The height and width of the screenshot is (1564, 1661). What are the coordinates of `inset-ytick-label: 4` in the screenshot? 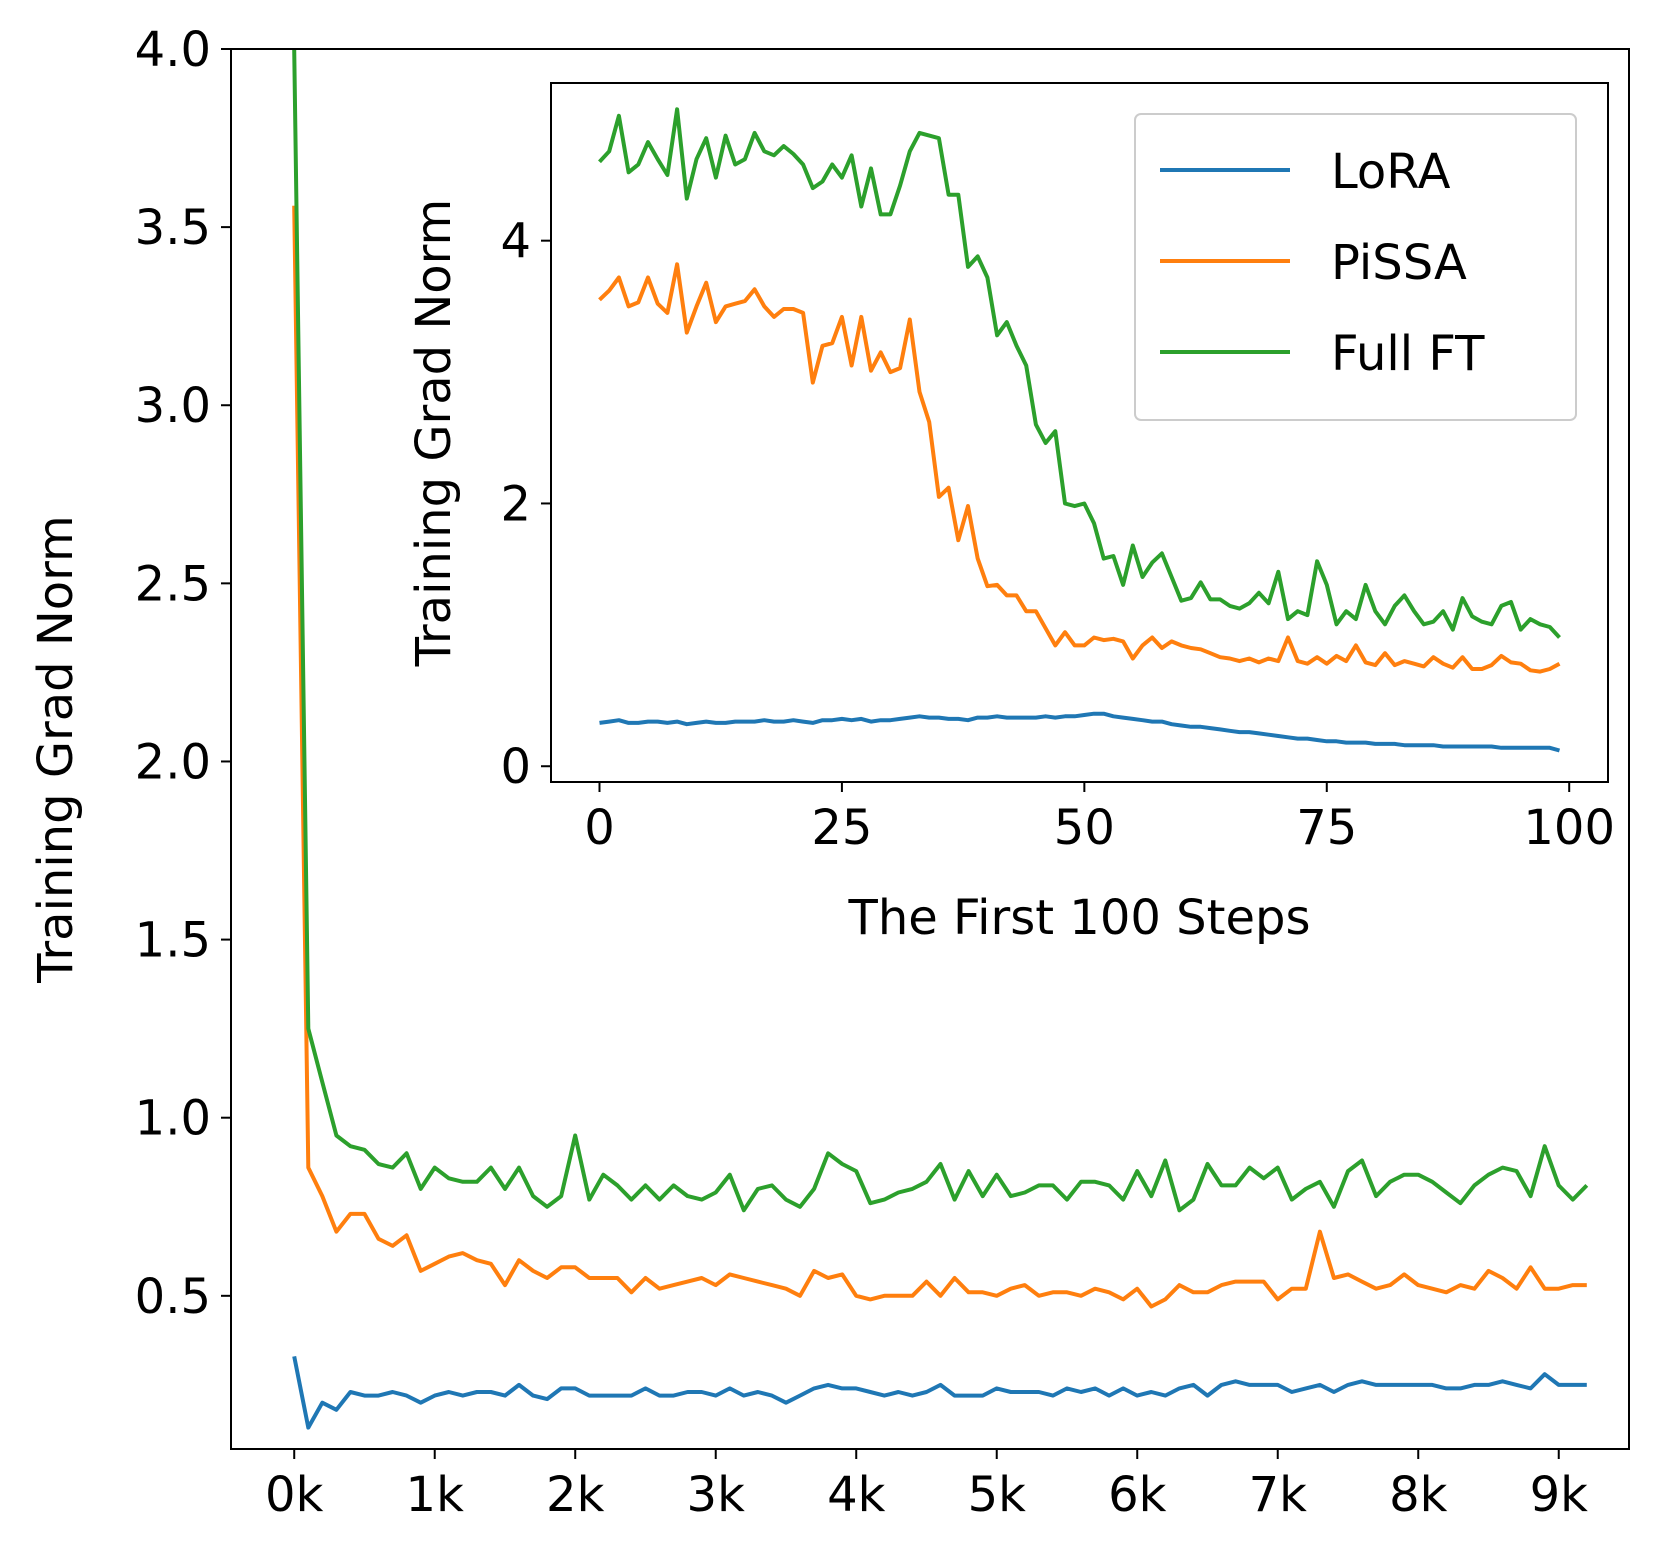 It's located at (515, 242).